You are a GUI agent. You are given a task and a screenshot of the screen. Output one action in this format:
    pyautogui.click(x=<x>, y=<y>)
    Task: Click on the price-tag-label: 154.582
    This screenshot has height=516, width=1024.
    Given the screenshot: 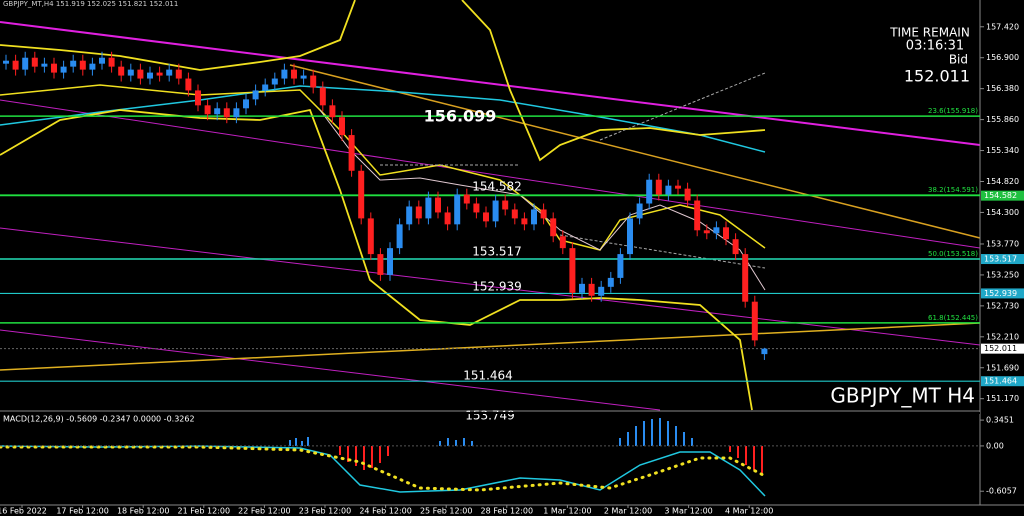 What is the action you would take?
    pyautogui.click(x=1000, y=195)
    